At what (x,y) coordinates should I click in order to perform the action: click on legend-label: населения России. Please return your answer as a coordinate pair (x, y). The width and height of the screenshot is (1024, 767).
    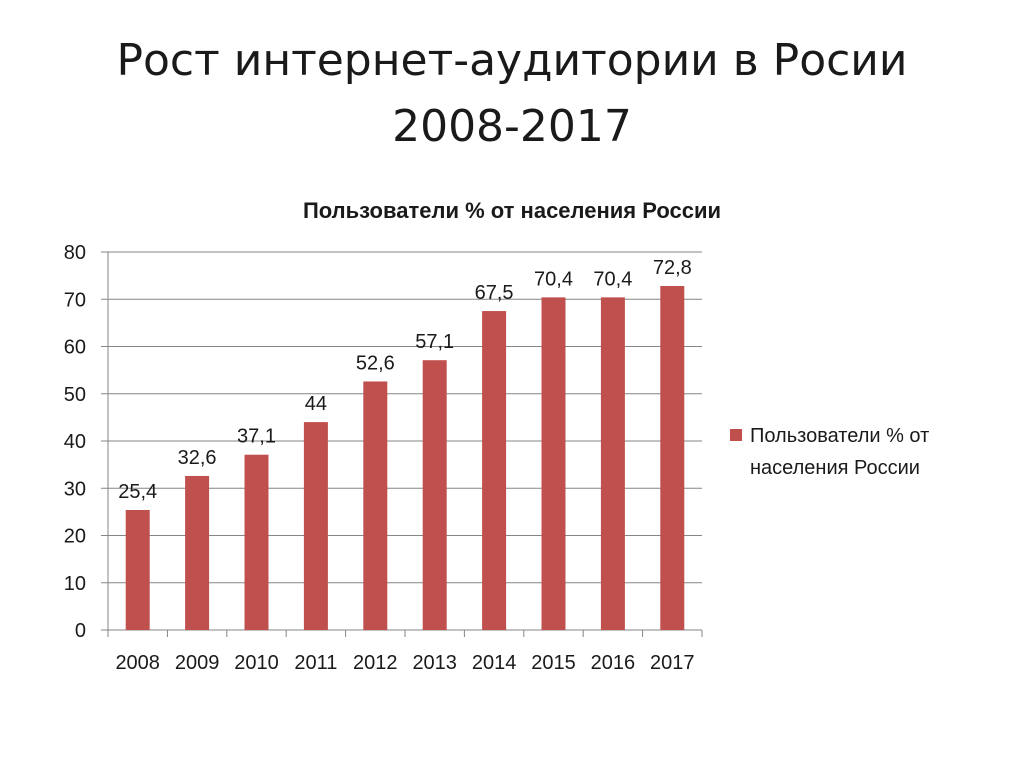
    Looking at the image, I should click on (835, 468).